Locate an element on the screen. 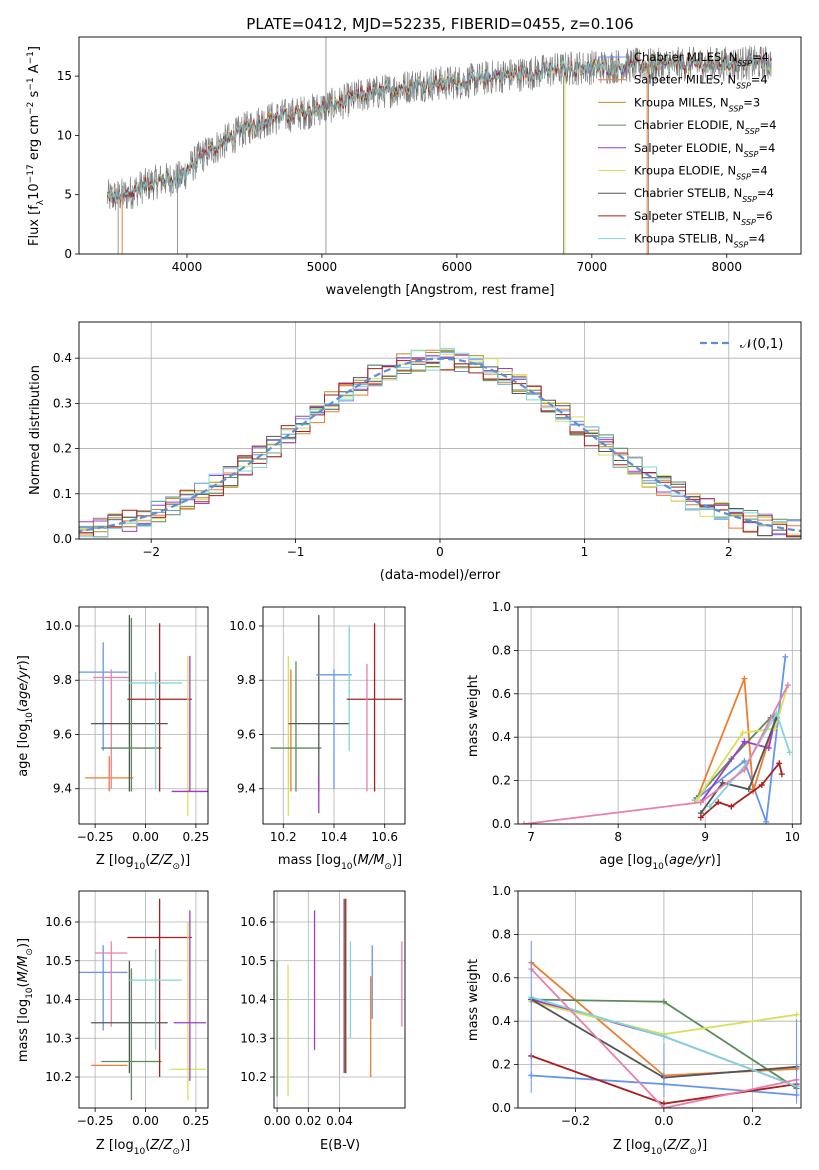 The height and width of the screenshot is (1170, 819). x-tick-label: 6000 is located at coordinates (457, 267).